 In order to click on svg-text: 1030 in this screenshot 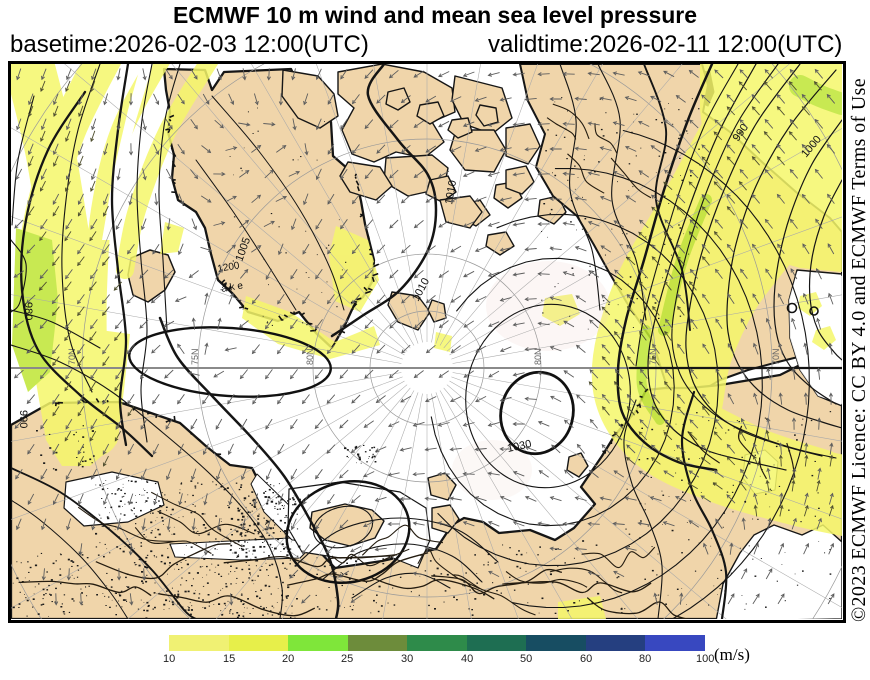, I will do `click(519, 446)`.